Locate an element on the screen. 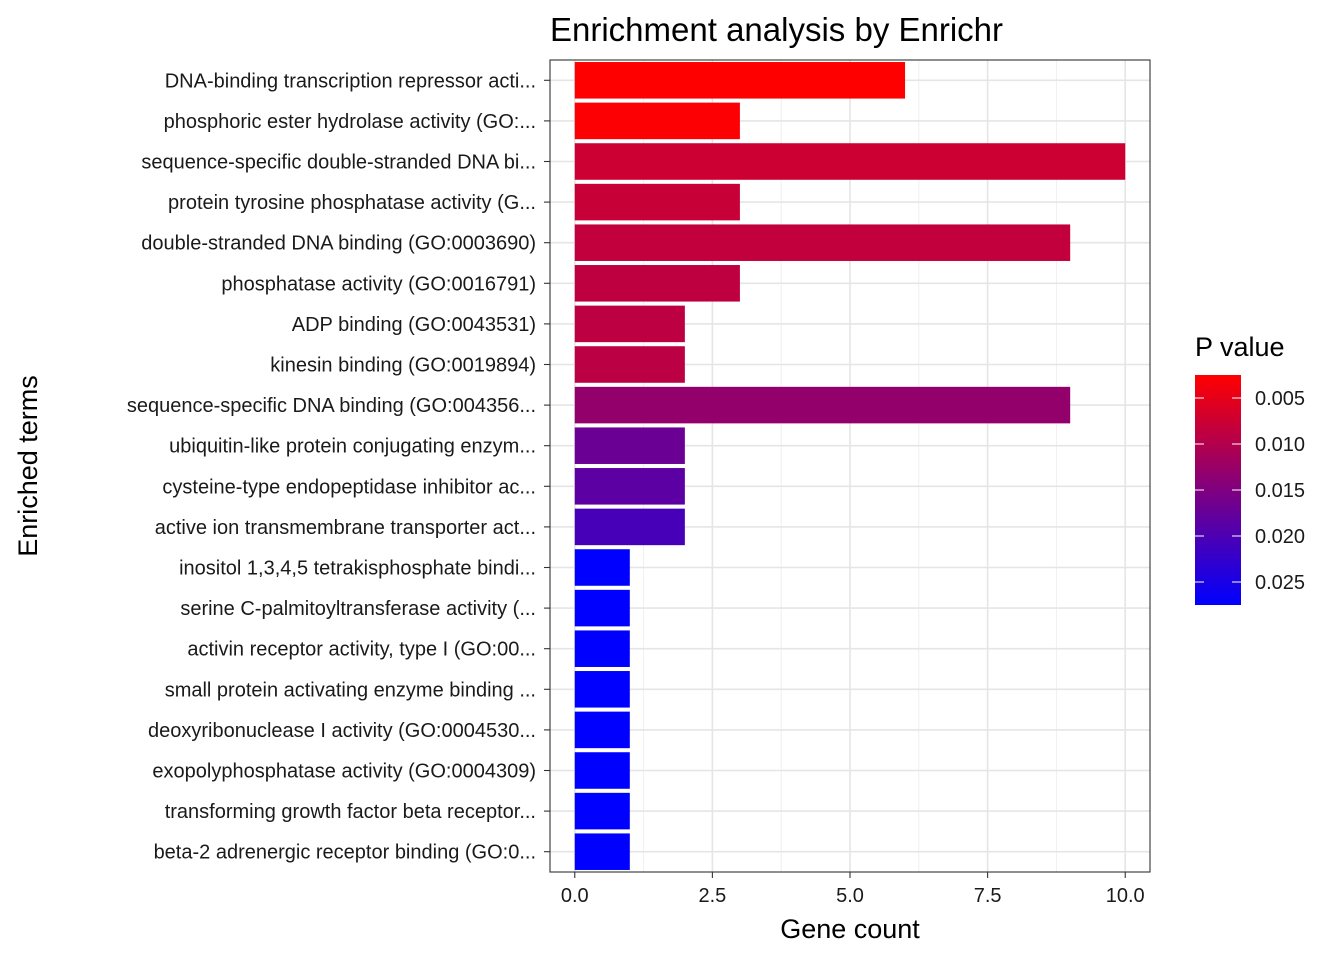  legend-tick-label: 0.005 is located at coordinates (1280, 399).